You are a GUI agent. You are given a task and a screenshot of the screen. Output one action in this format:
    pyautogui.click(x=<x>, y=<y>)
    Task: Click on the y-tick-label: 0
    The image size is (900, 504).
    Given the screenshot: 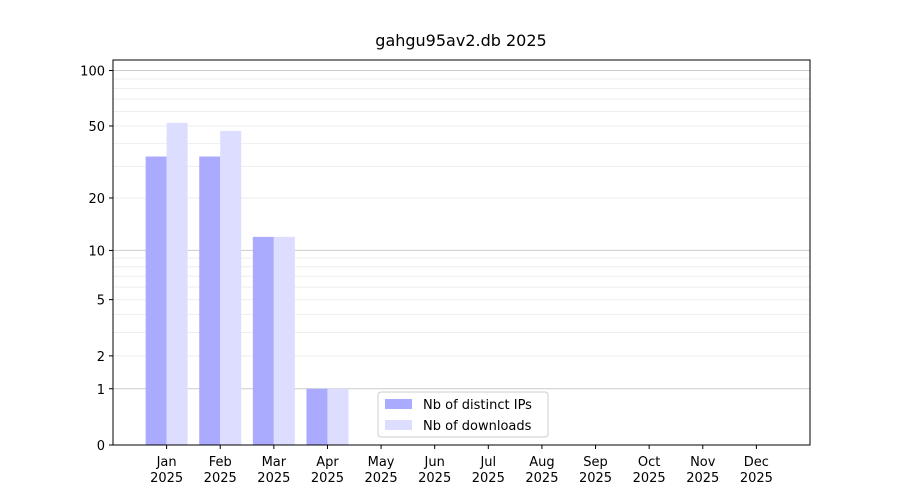 What is the action you would take?
    pyautogui.click(x=101, y=446)
    